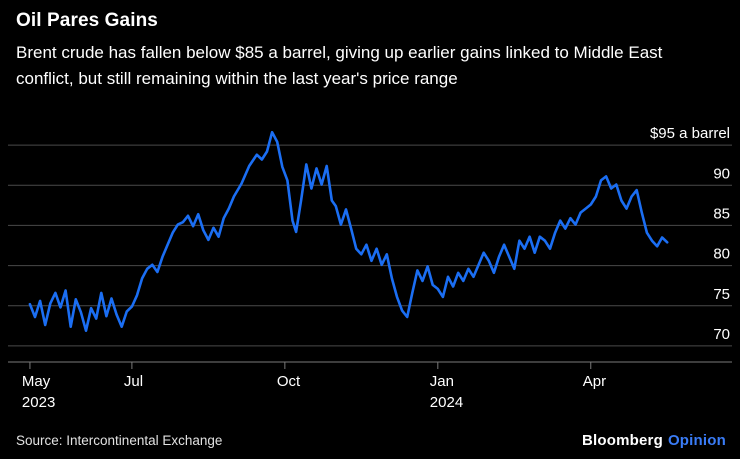 The height and width of the screenshot is (459, 740). Describe the element at coordinates (622, 440) in the screenshot. I see `brand-bloomberg: Bloomberg` at that location.